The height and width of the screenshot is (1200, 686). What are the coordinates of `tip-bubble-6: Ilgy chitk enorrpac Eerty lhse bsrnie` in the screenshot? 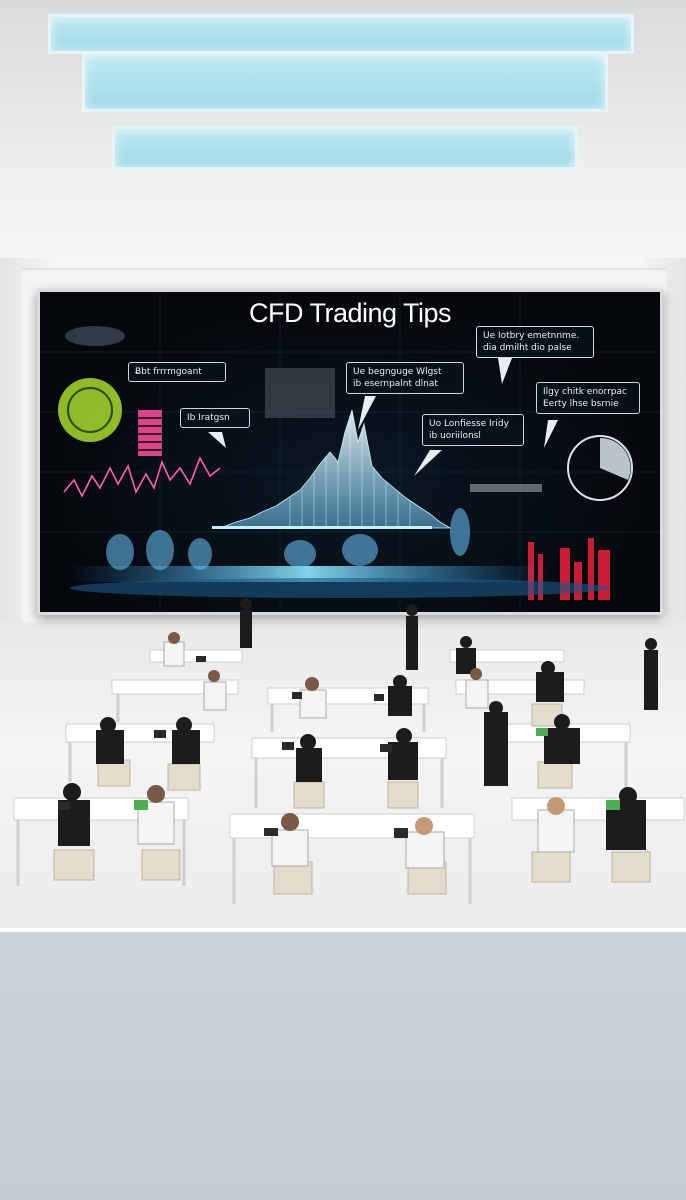 It's located at (588, 398).